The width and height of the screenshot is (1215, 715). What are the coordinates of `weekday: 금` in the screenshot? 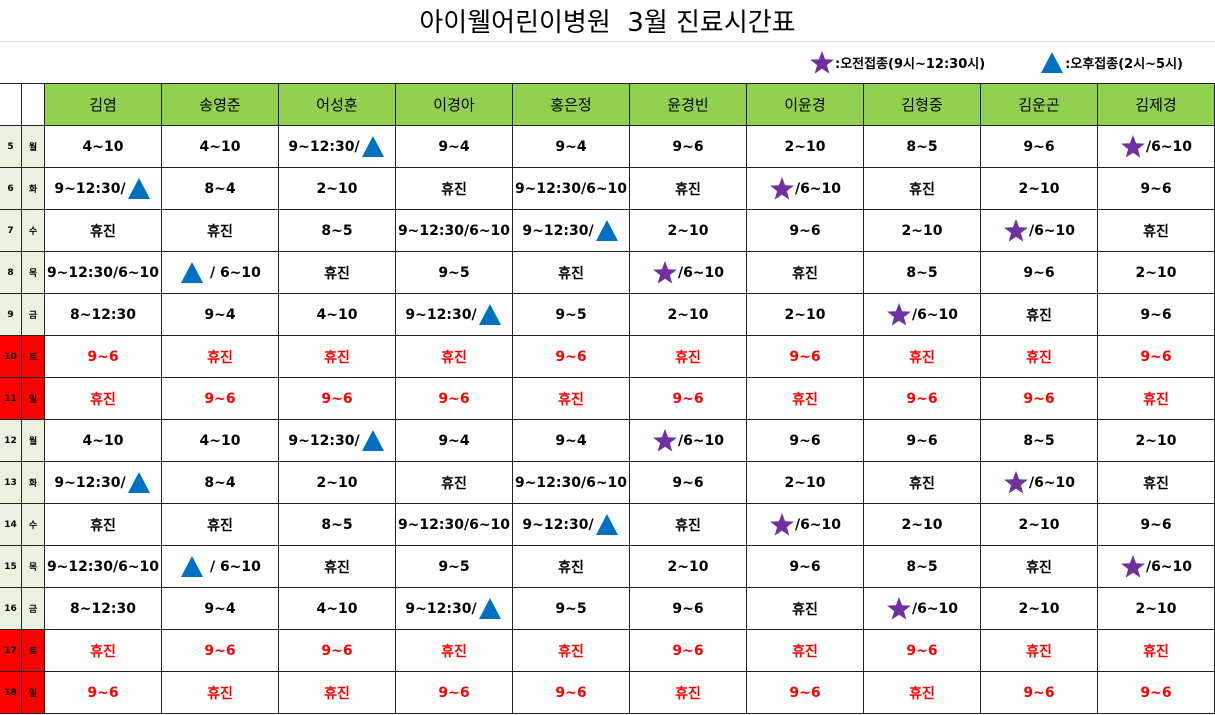 It's located at (33, 315).